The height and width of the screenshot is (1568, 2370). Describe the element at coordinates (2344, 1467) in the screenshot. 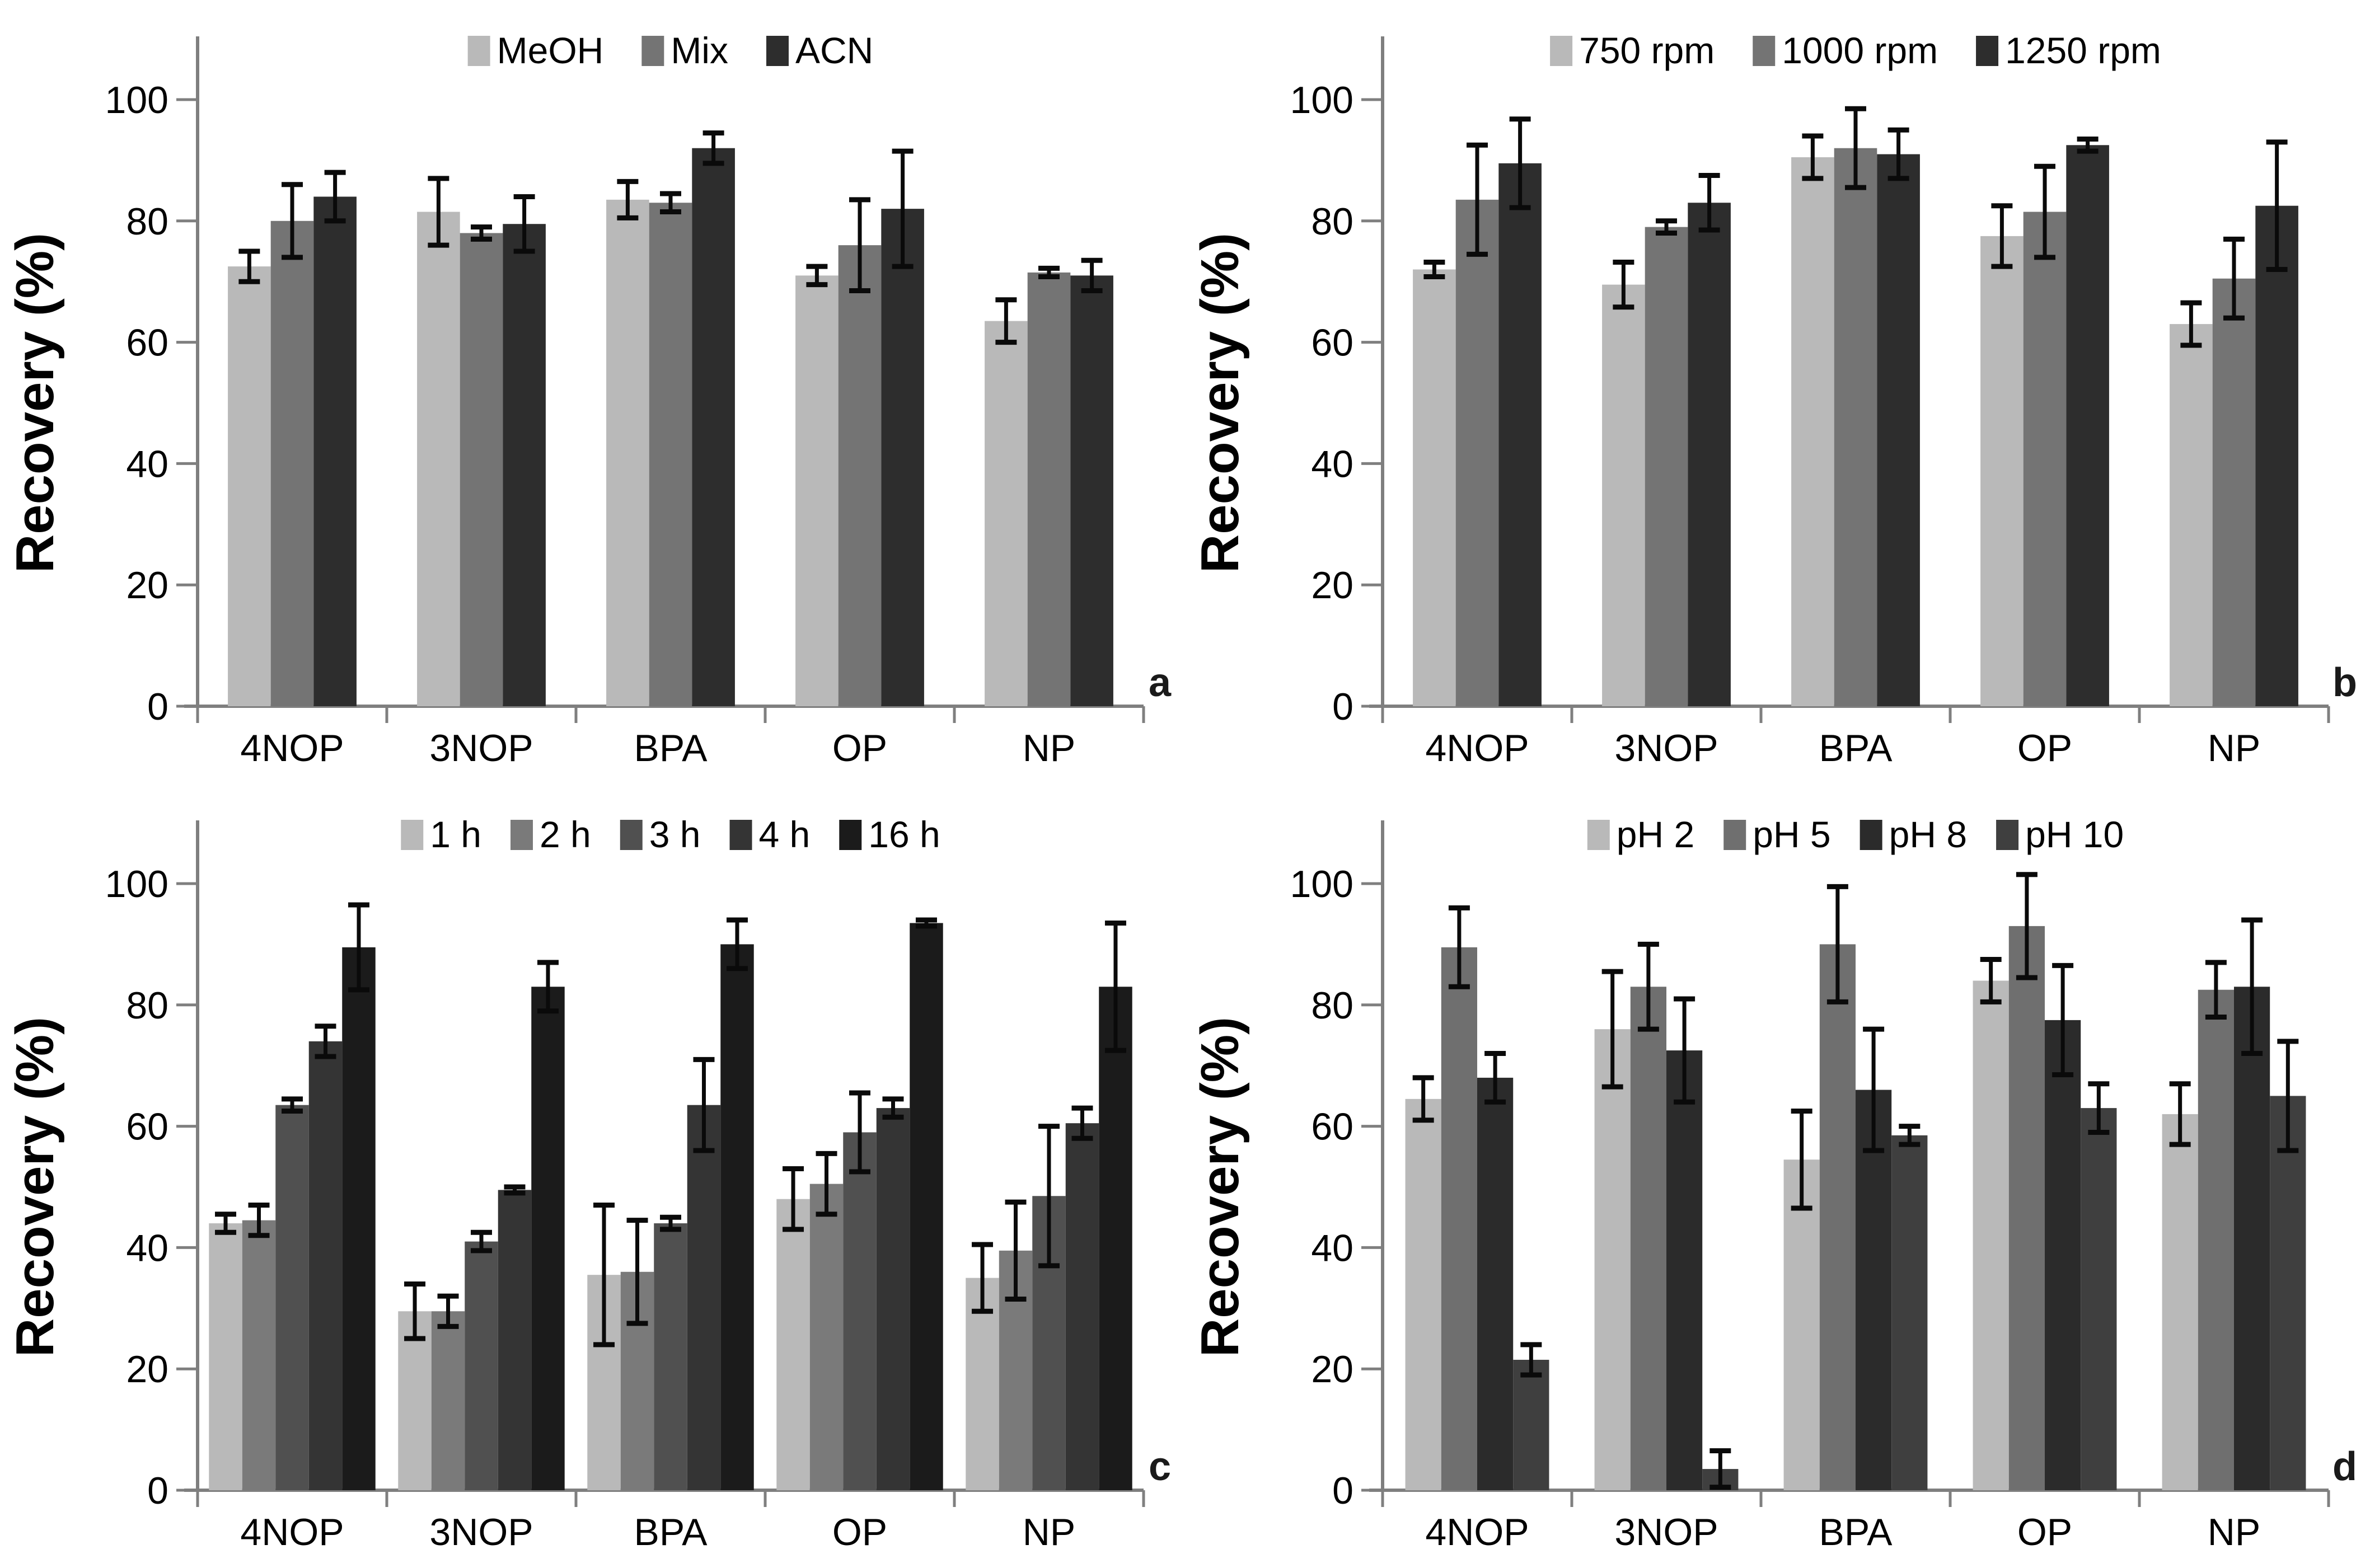

I see `panel-letter-d: d` at that location.